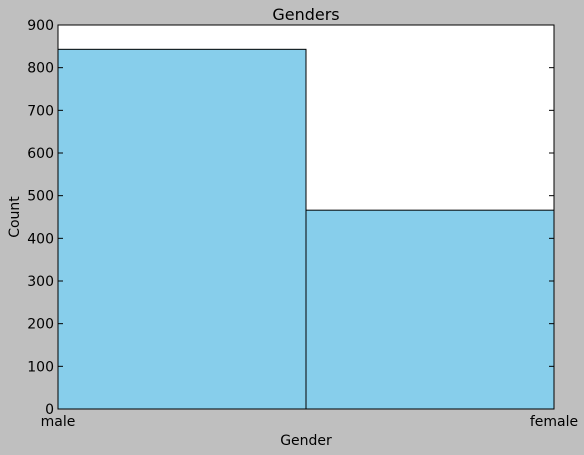  What do you see at coordinates (40, 111) in the screenshot?
I see `y-tick-label: 700` at bounding box center [40, 111].